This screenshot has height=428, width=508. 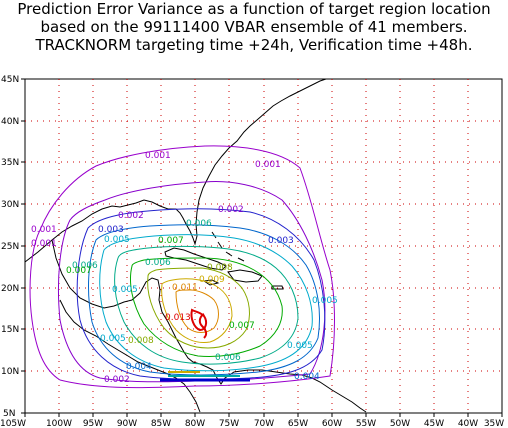 What do you see at coordinates (185, 288) in the screenshot?
I see `contour-label: 0.011` at bounding box center [185, 288].